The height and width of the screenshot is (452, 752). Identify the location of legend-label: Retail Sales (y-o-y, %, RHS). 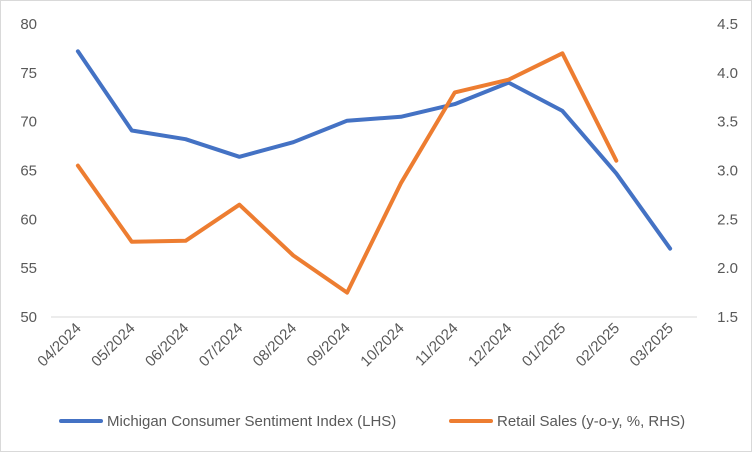
(591, 421).